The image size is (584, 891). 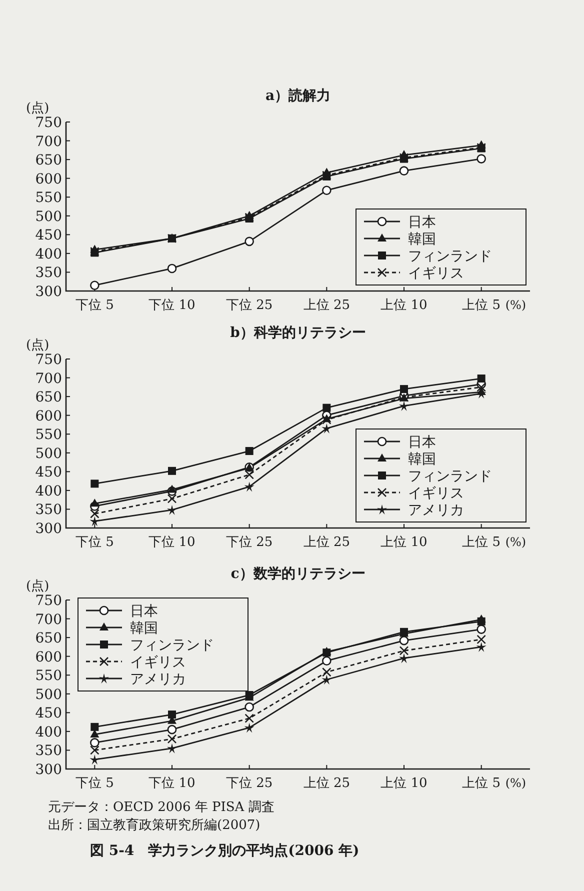 What do you see at coordinates (154, 825) in the screenshot?
I see `text: 出所：国立教育政策研究所編(2007)` at bounding box center [154, 825].